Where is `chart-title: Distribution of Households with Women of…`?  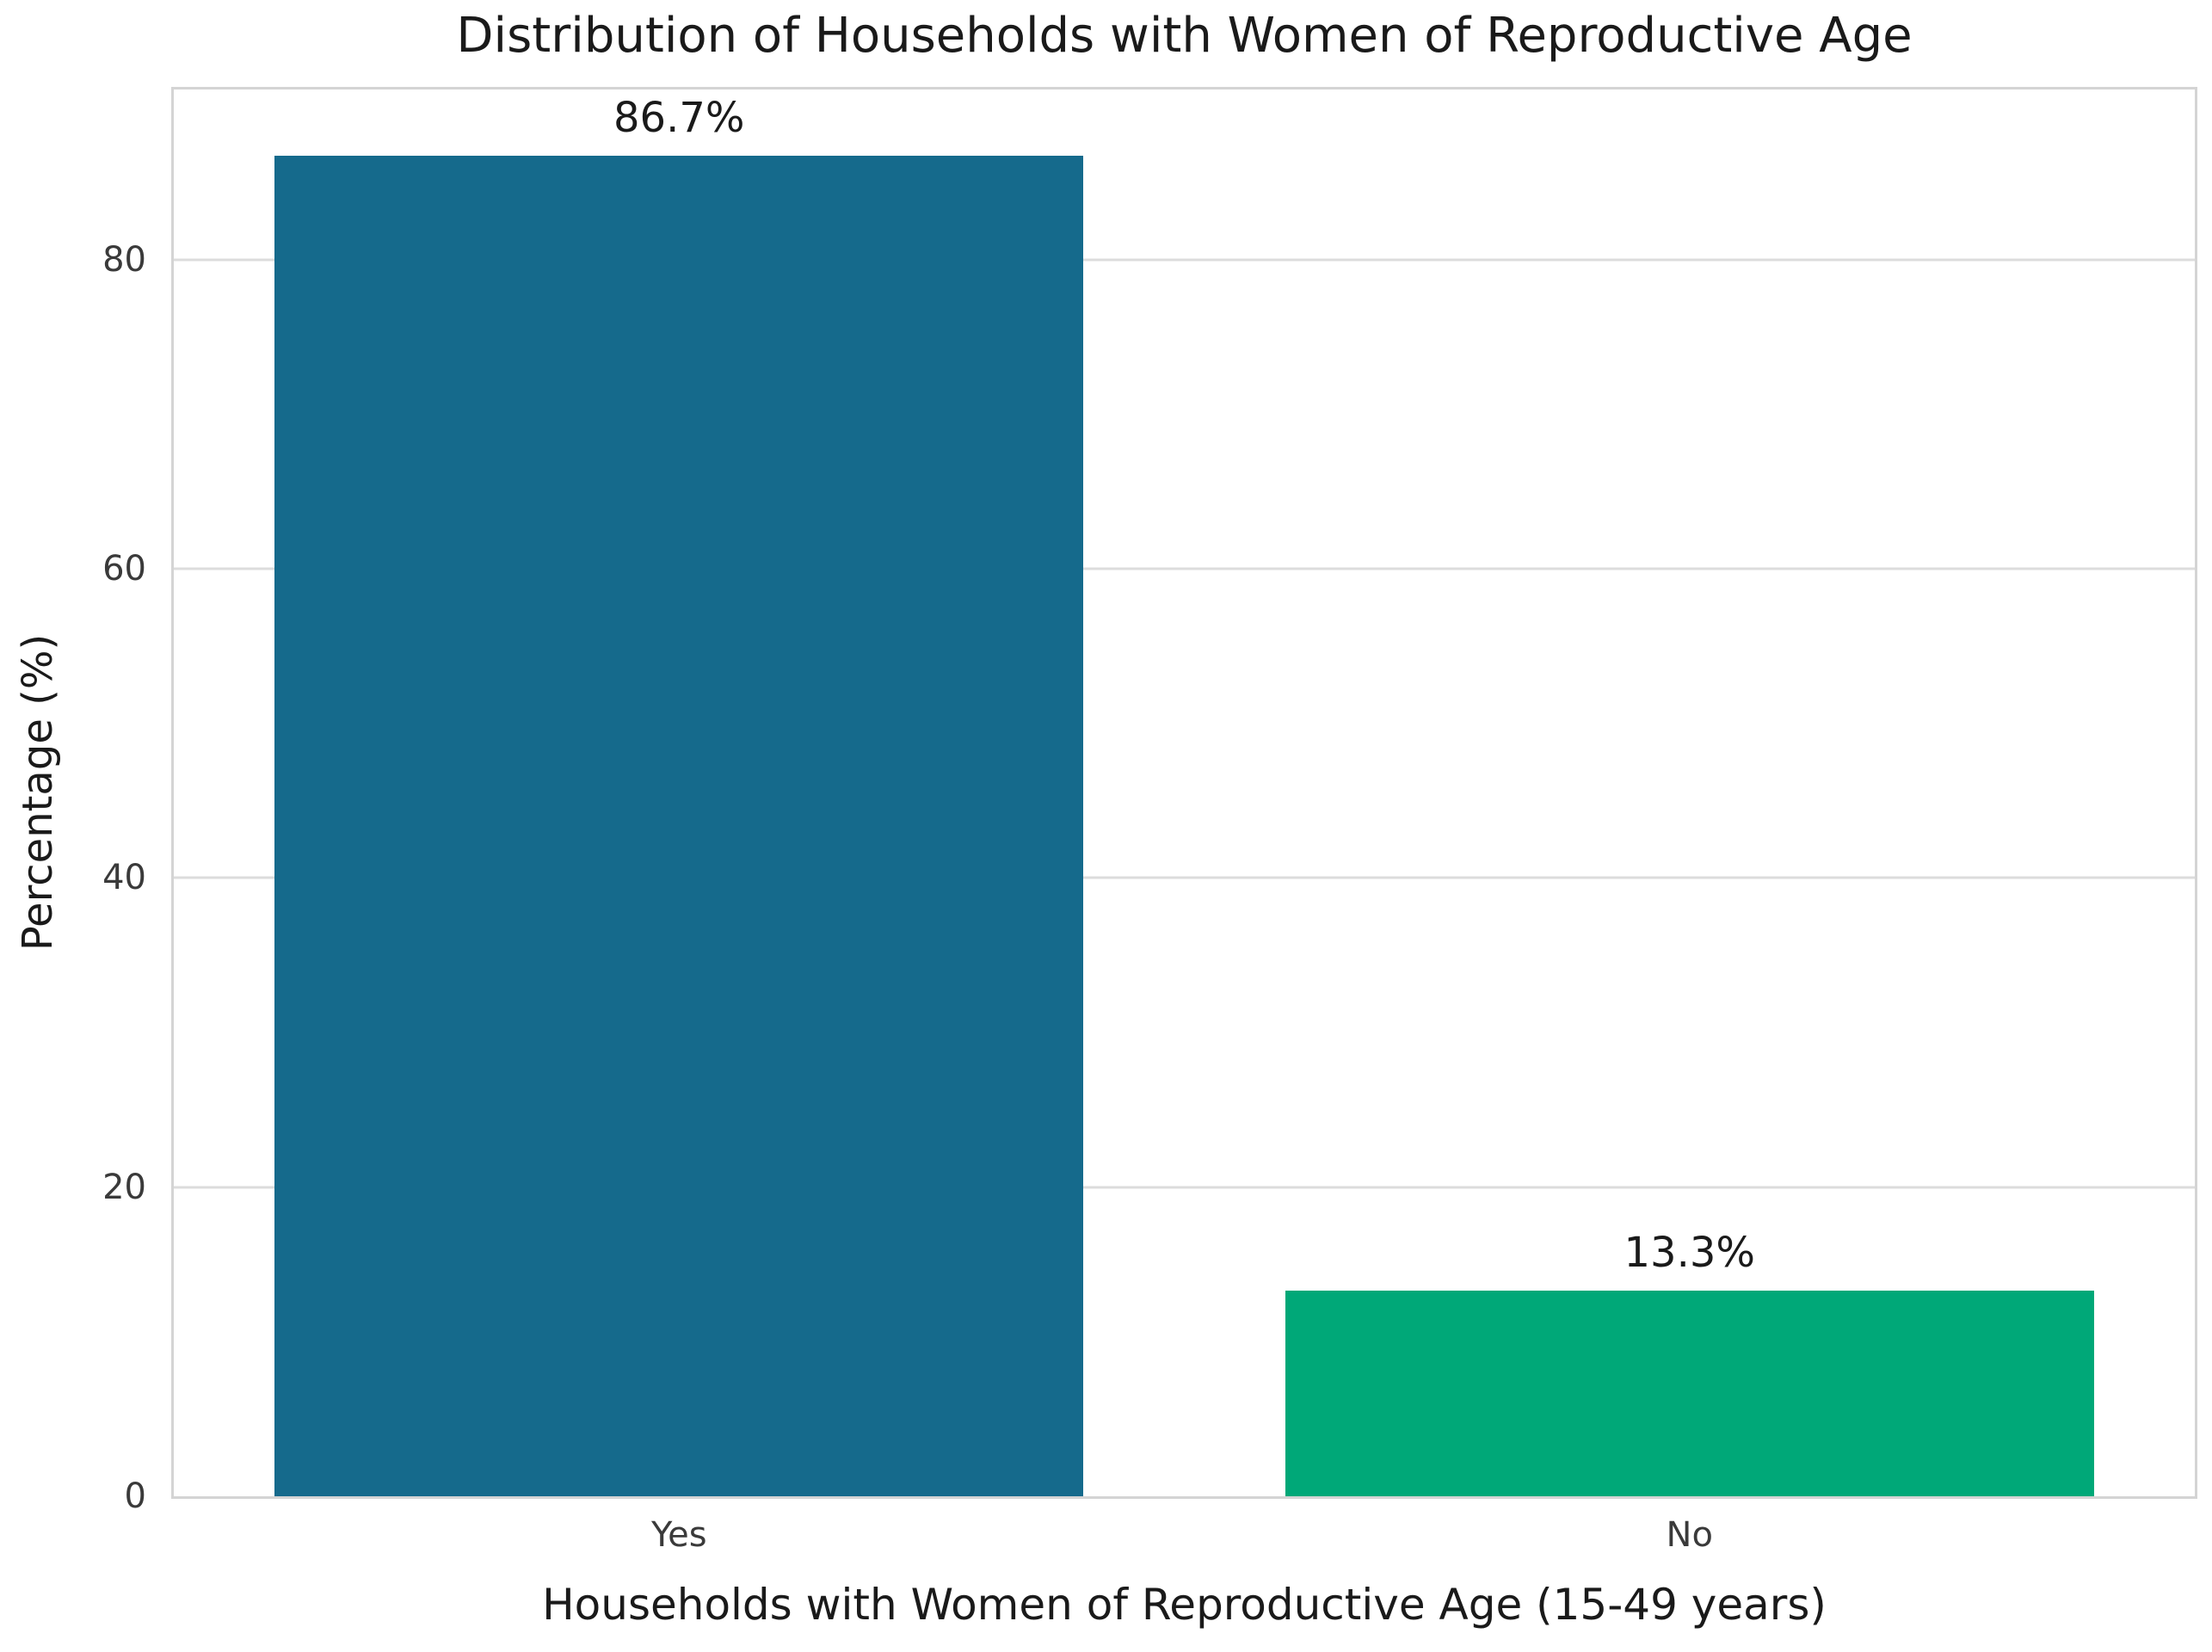 chart-title: Distribution of Households with Women of… is located at coordinates (1184, 36).